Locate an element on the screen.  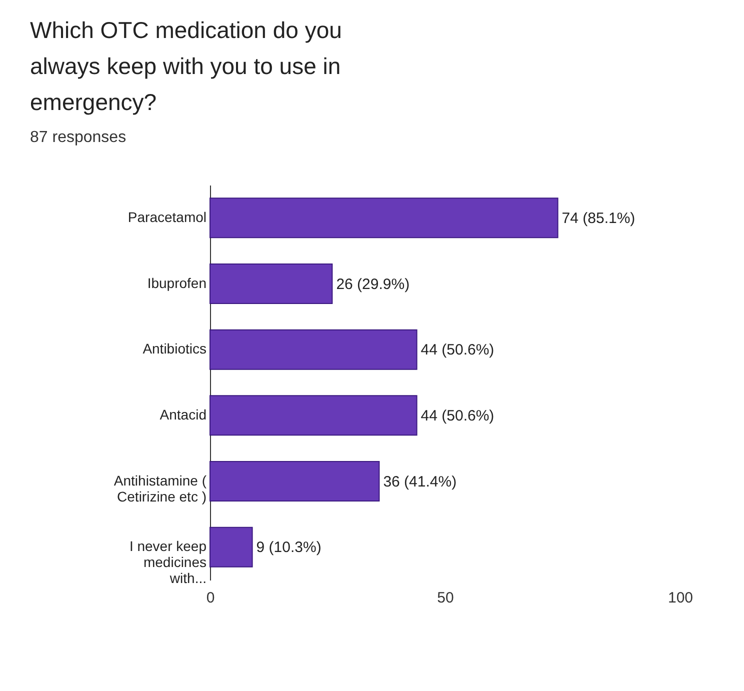
data-label: 74 (85.1%) is located at coordinates (599, 218).